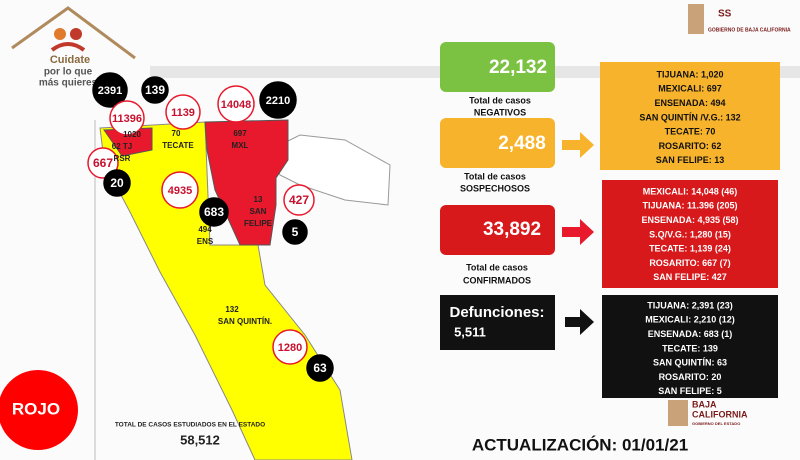 The height and width of the screenshot is (460, 800). What do you see at coordinates (246, 182) in the screenshot?
I see `map-region-red` at bounding box center [246, 182].